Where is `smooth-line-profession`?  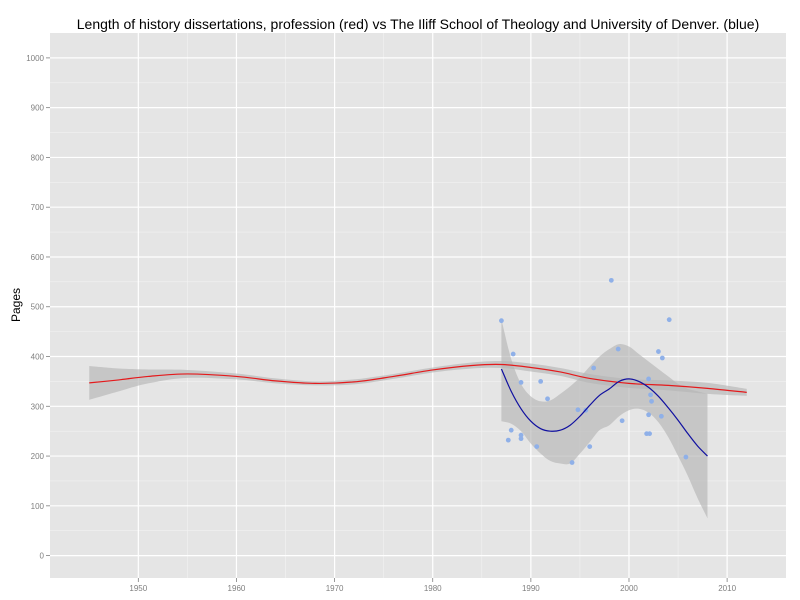
smooth-line-profession is located at coordinates (418, 378).